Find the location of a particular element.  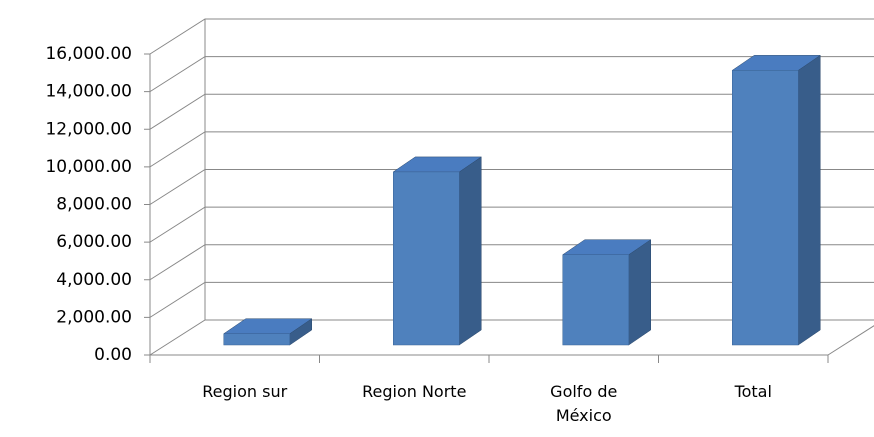

floor-edge is located at coordinates (850, 340).